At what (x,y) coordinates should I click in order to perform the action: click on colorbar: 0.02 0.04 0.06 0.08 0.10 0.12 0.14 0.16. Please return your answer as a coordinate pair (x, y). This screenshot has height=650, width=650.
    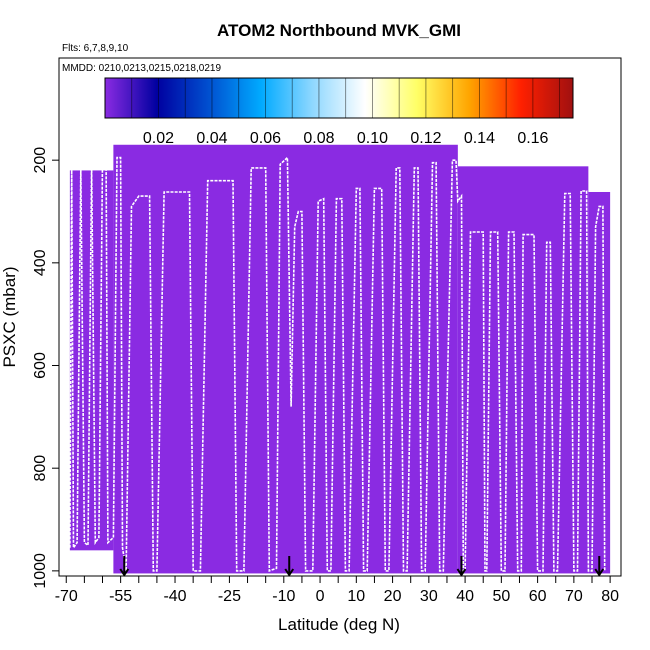
    Looking at the image, I should click on (339, 112).